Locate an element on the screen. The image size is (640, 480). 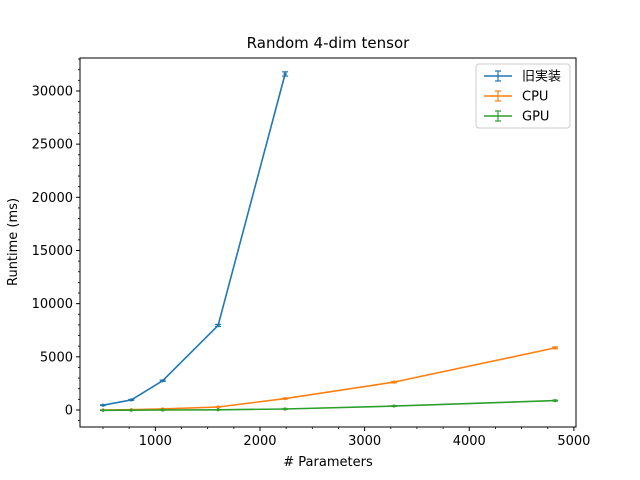
y-tick-label: 30000 is located at coordinates (52, 91).